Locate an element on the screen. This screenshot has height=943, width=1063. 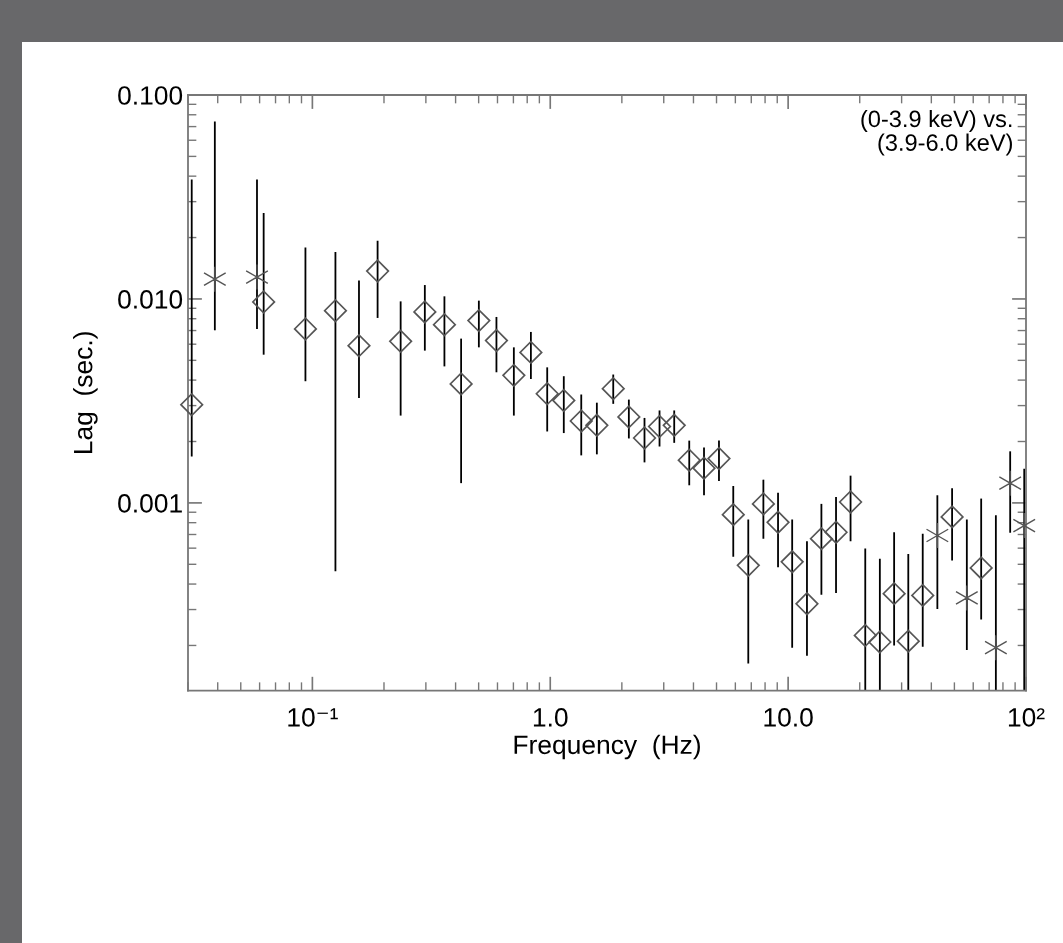
annotation: (0-3.9 keV) vs. (3.9-6.0 keV) is located at coordinates (936, 132).